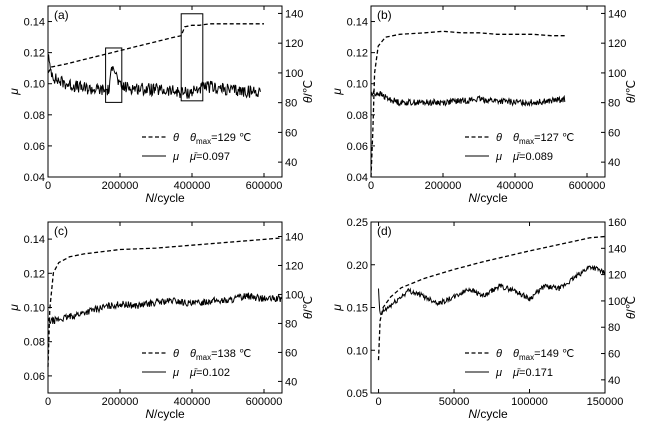  I want to click on legend-stat: θmax=129 ℃, so click(220, 139).